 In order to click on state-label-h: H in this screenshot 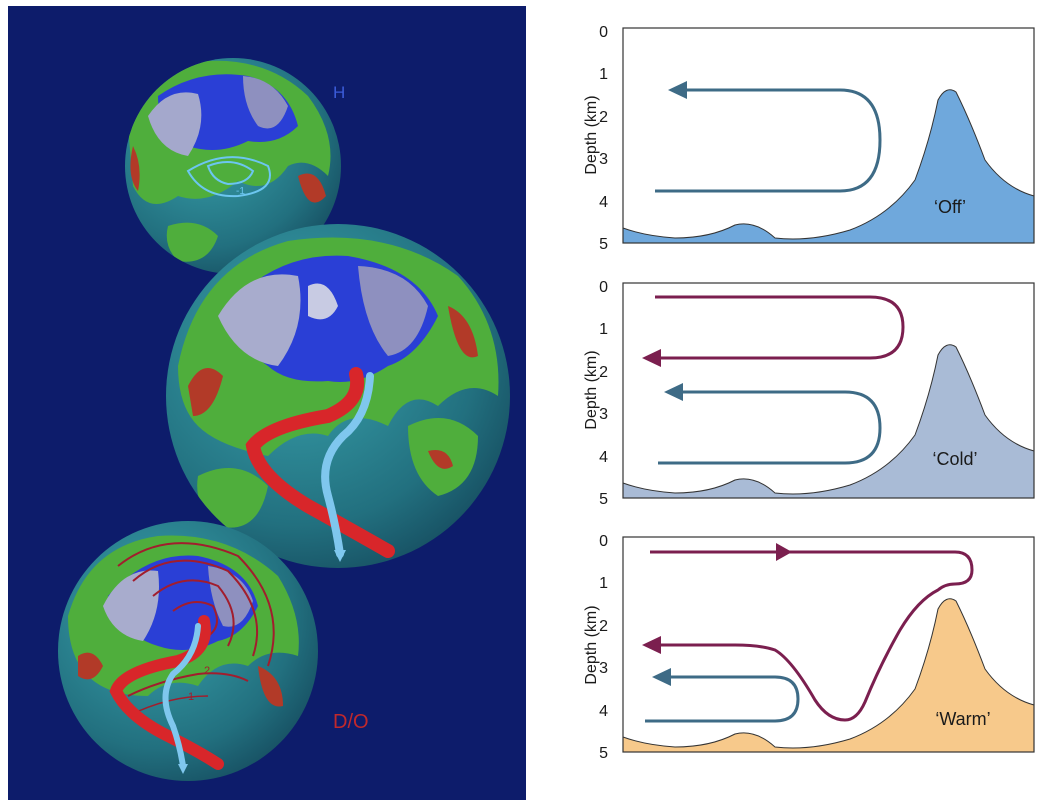, I will do `click(339, 92)`.